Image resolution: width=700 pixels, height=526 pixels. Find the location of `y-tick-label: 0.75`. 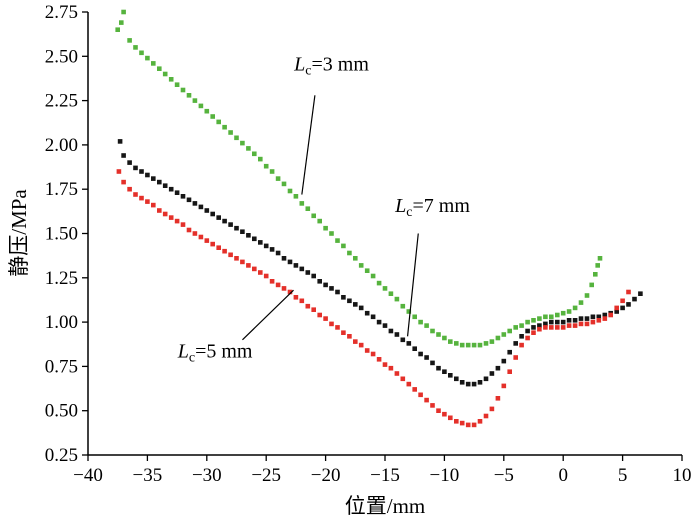

y-tick-label: 0.75 is located at coordinates (61, 366).